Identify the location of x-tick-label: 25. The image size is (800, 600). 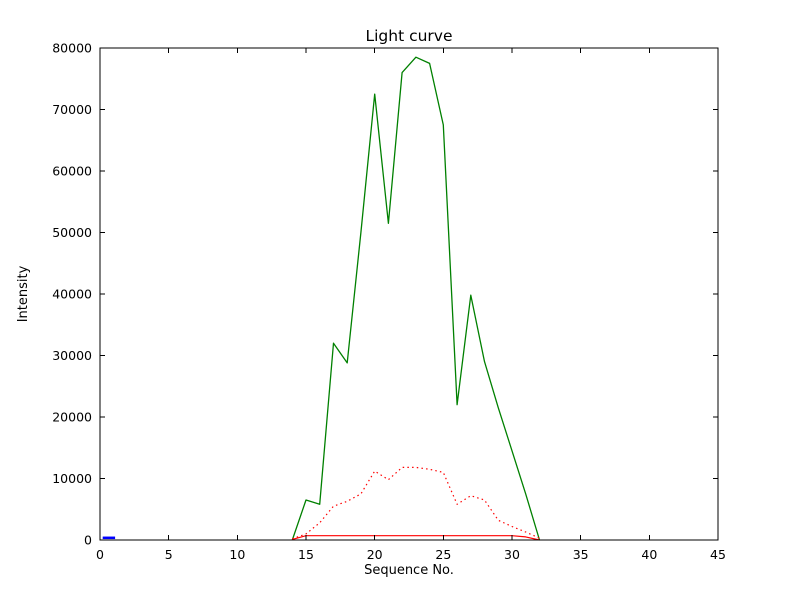
(443, 554).